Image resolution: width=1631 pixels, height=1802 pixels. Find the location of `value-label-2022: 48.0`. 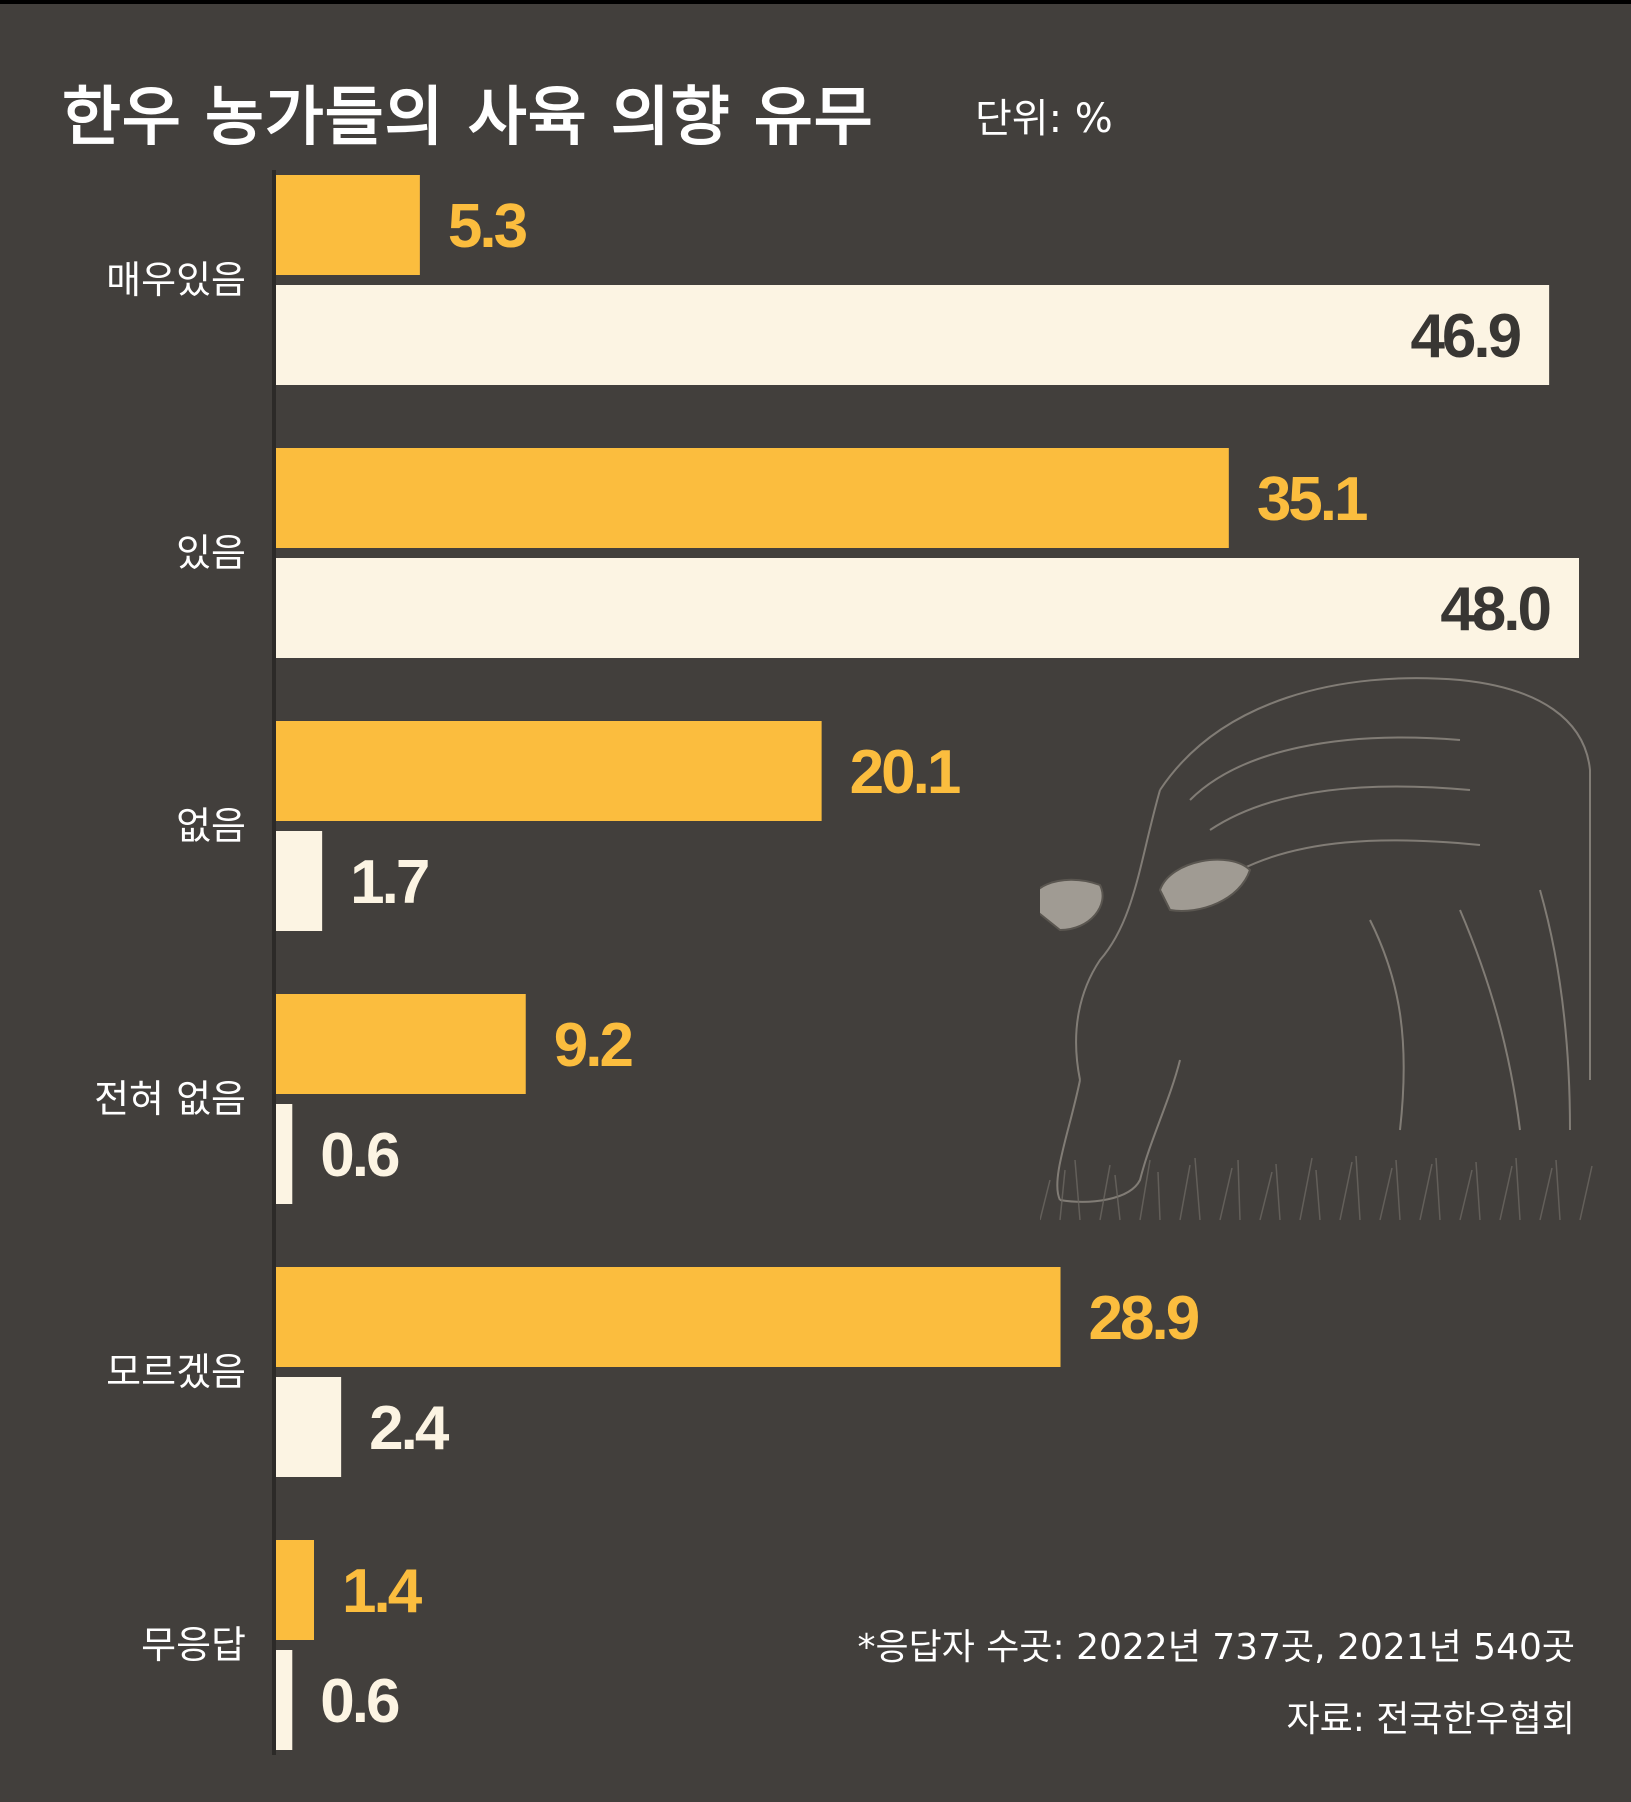

value-label-2022: 48.0 is located at coordinates (1494, 609).